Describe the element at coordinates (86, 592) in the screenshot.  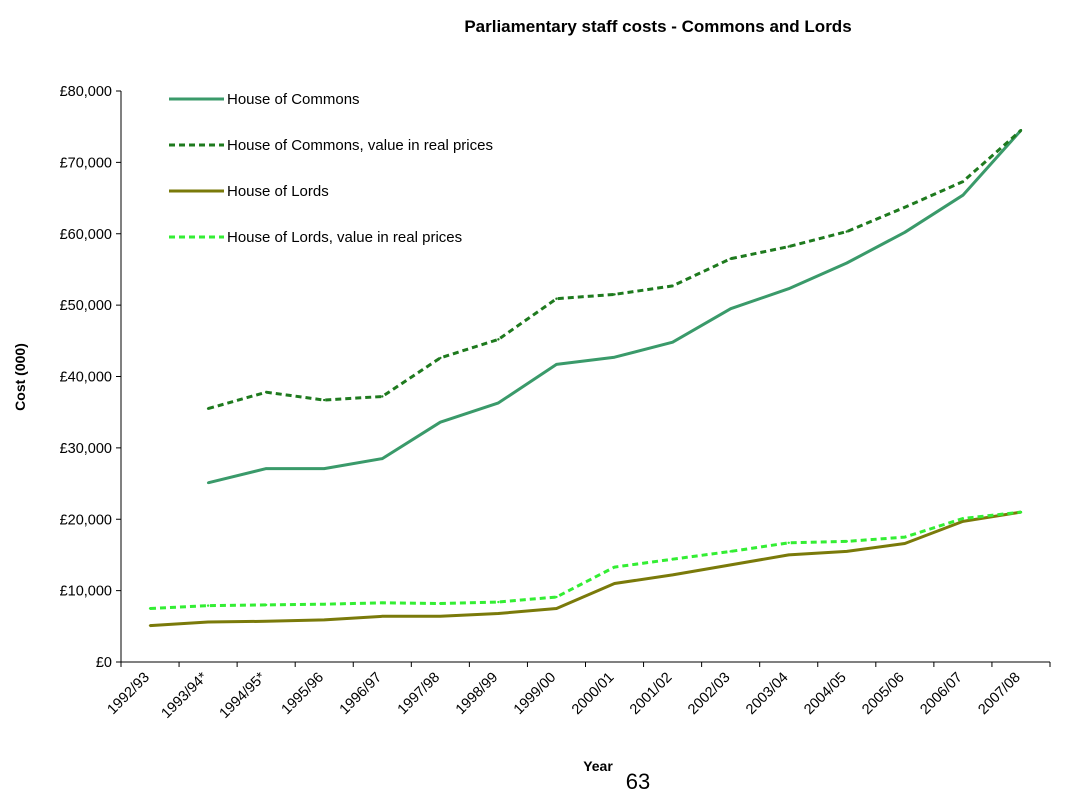
I see `y-tick-label: £10,000` at that location.